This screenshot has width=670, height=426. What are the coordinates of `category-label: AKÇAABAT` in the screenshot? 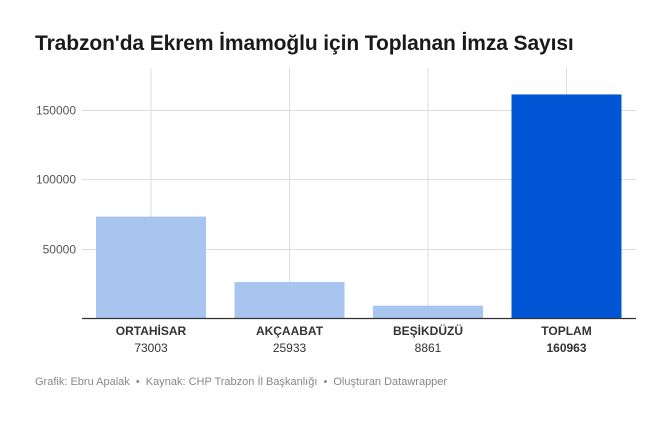 It's located at (290, 331).